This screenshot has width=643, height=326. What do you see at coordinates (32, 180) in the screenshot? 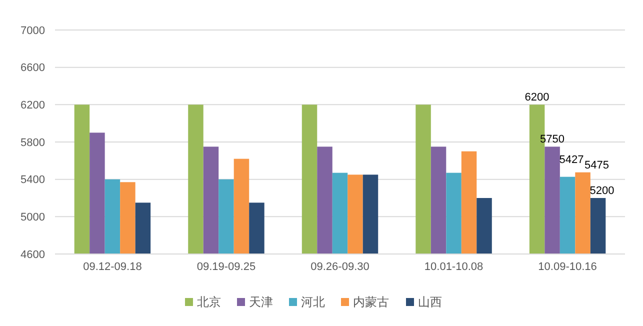
I see `y-tick-label: 5400` at bounding box center [32, 180].